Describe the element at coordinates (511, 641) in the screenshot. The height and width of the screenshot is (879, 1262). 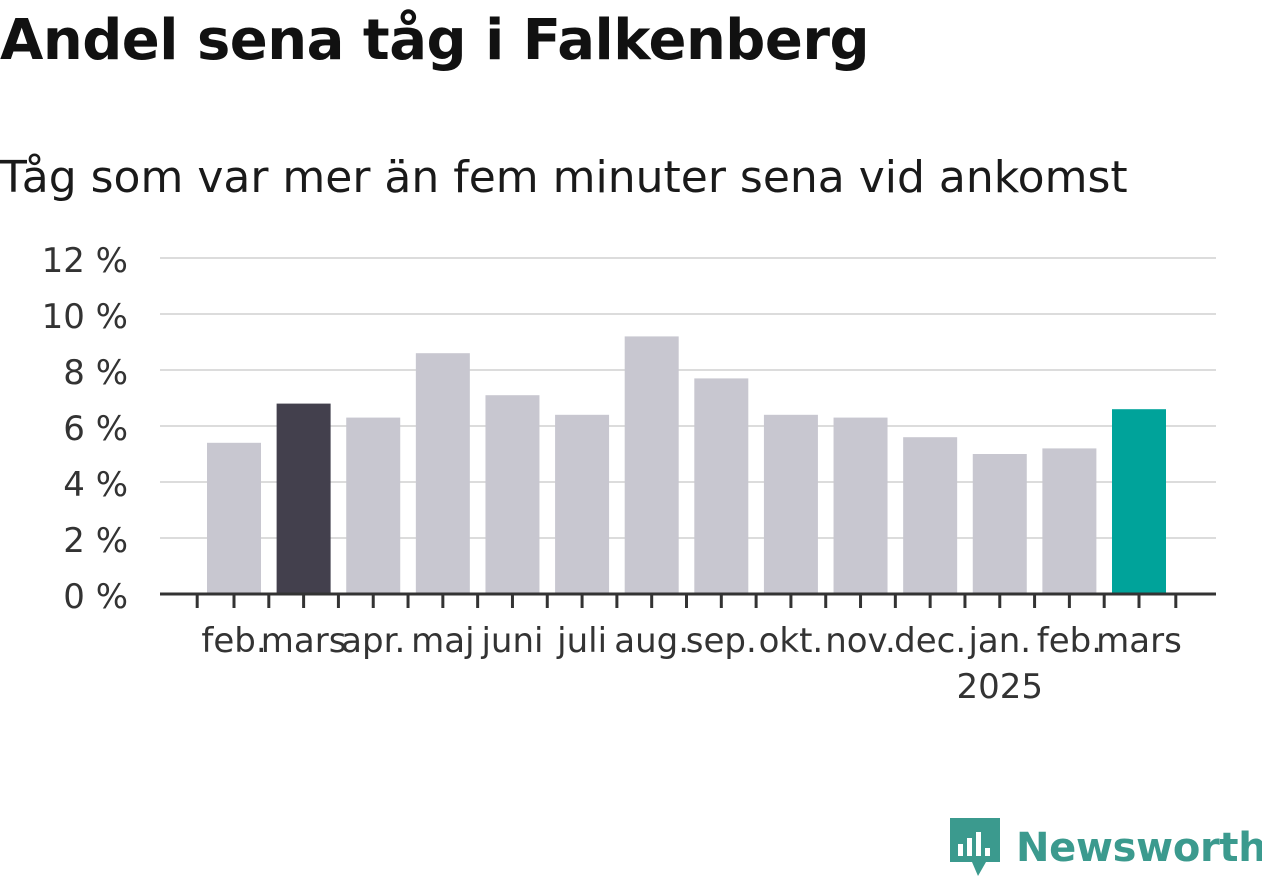
I see `x-tick-label: juni` at that location.